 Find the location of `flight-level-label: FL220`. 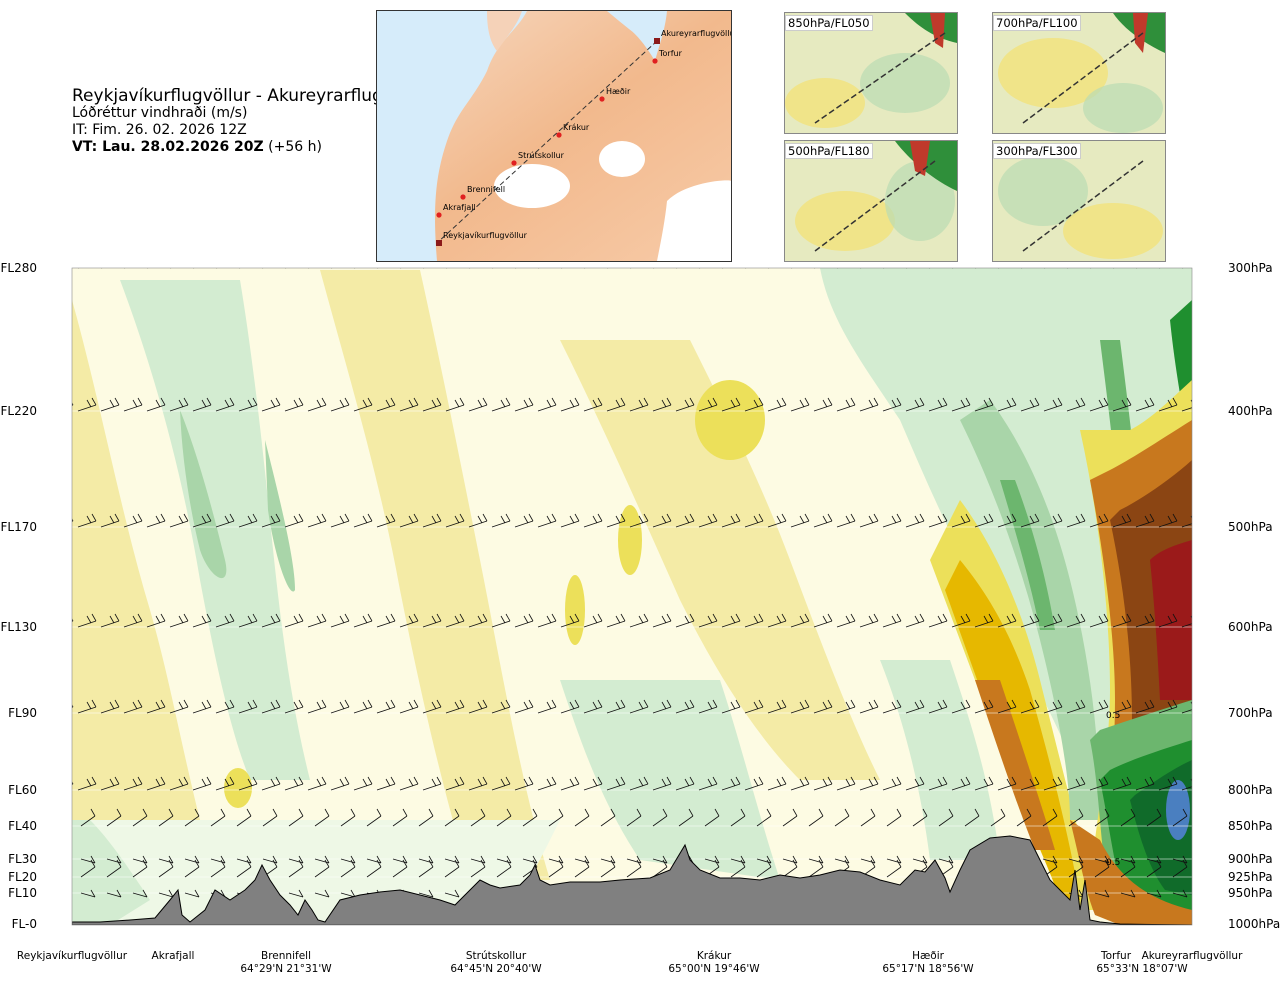

flight-level-label: FL220 is located at coordinates (19, 411).